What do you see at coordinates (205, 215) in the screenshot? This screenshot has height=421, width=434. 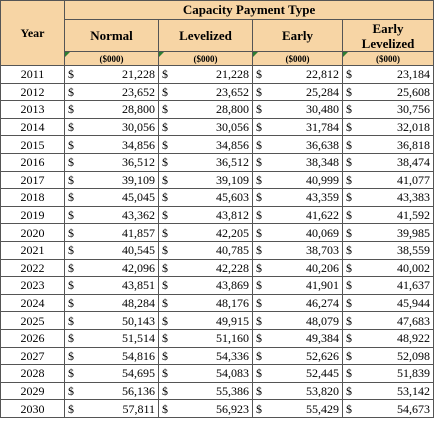 I see `value-wrap: $43,812` at bounding box center [205, 215].